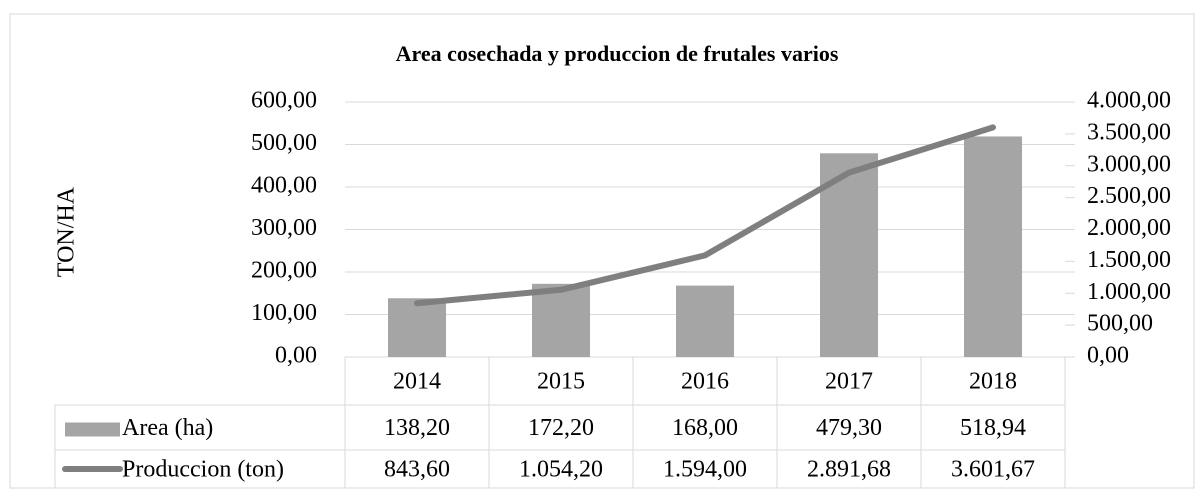 The width and height of the screenshot is (1204, 500). What do you see at coordinates (203, 470) in the screenshot?
I see `legend-label: Produccion (ton)` at bounding box center [203, 470].